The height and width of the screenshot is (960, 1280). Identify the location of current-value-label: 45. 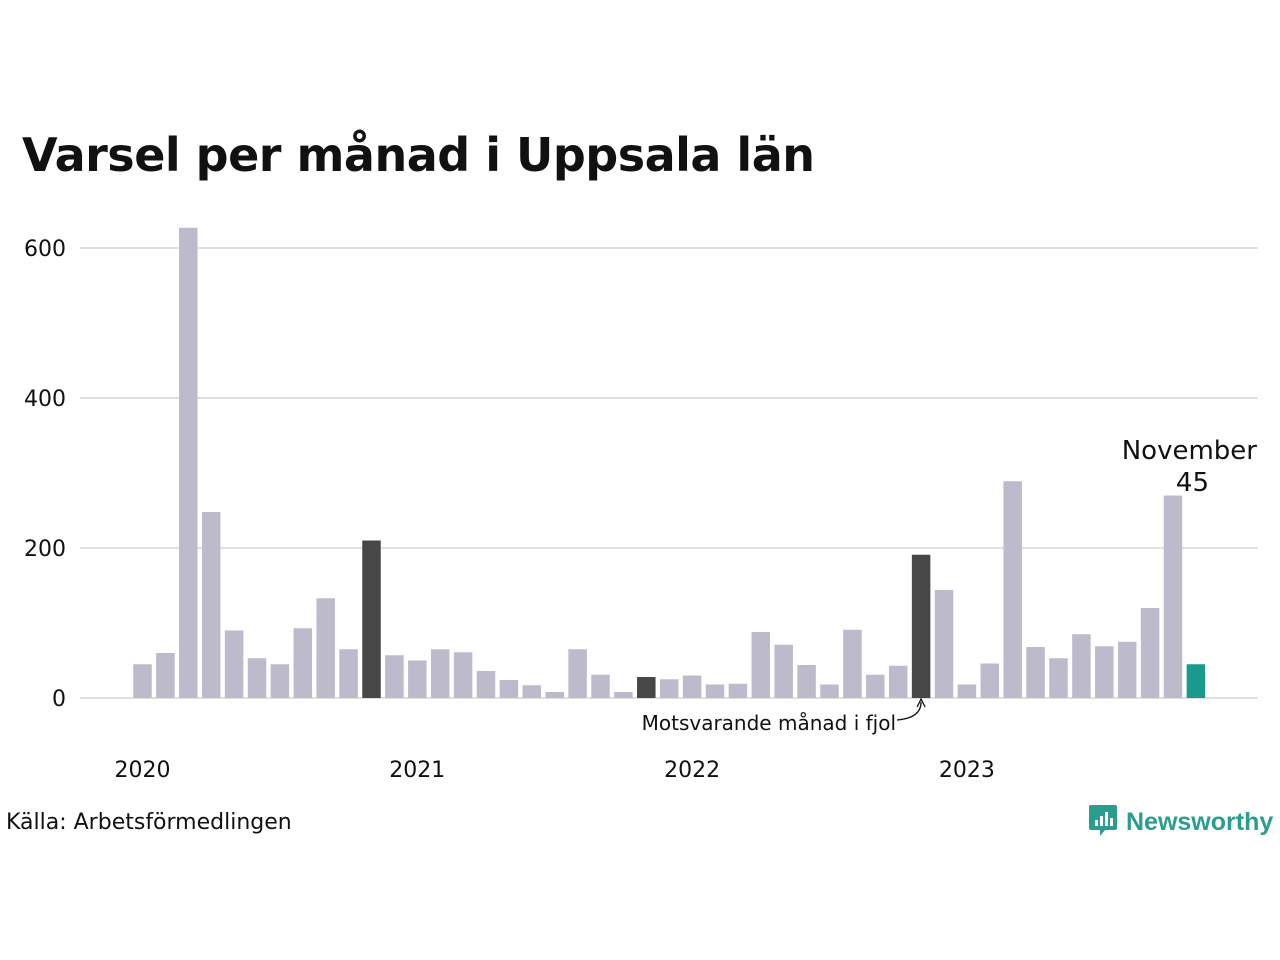
(1192, 483).